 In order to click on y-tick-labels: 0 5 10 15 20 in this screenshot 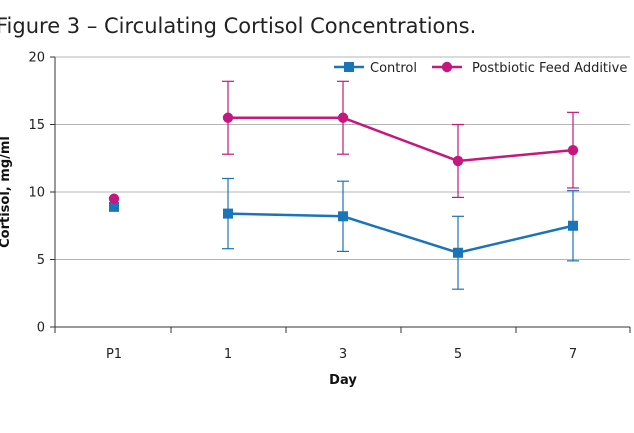, I will do `click(36, 193)`.